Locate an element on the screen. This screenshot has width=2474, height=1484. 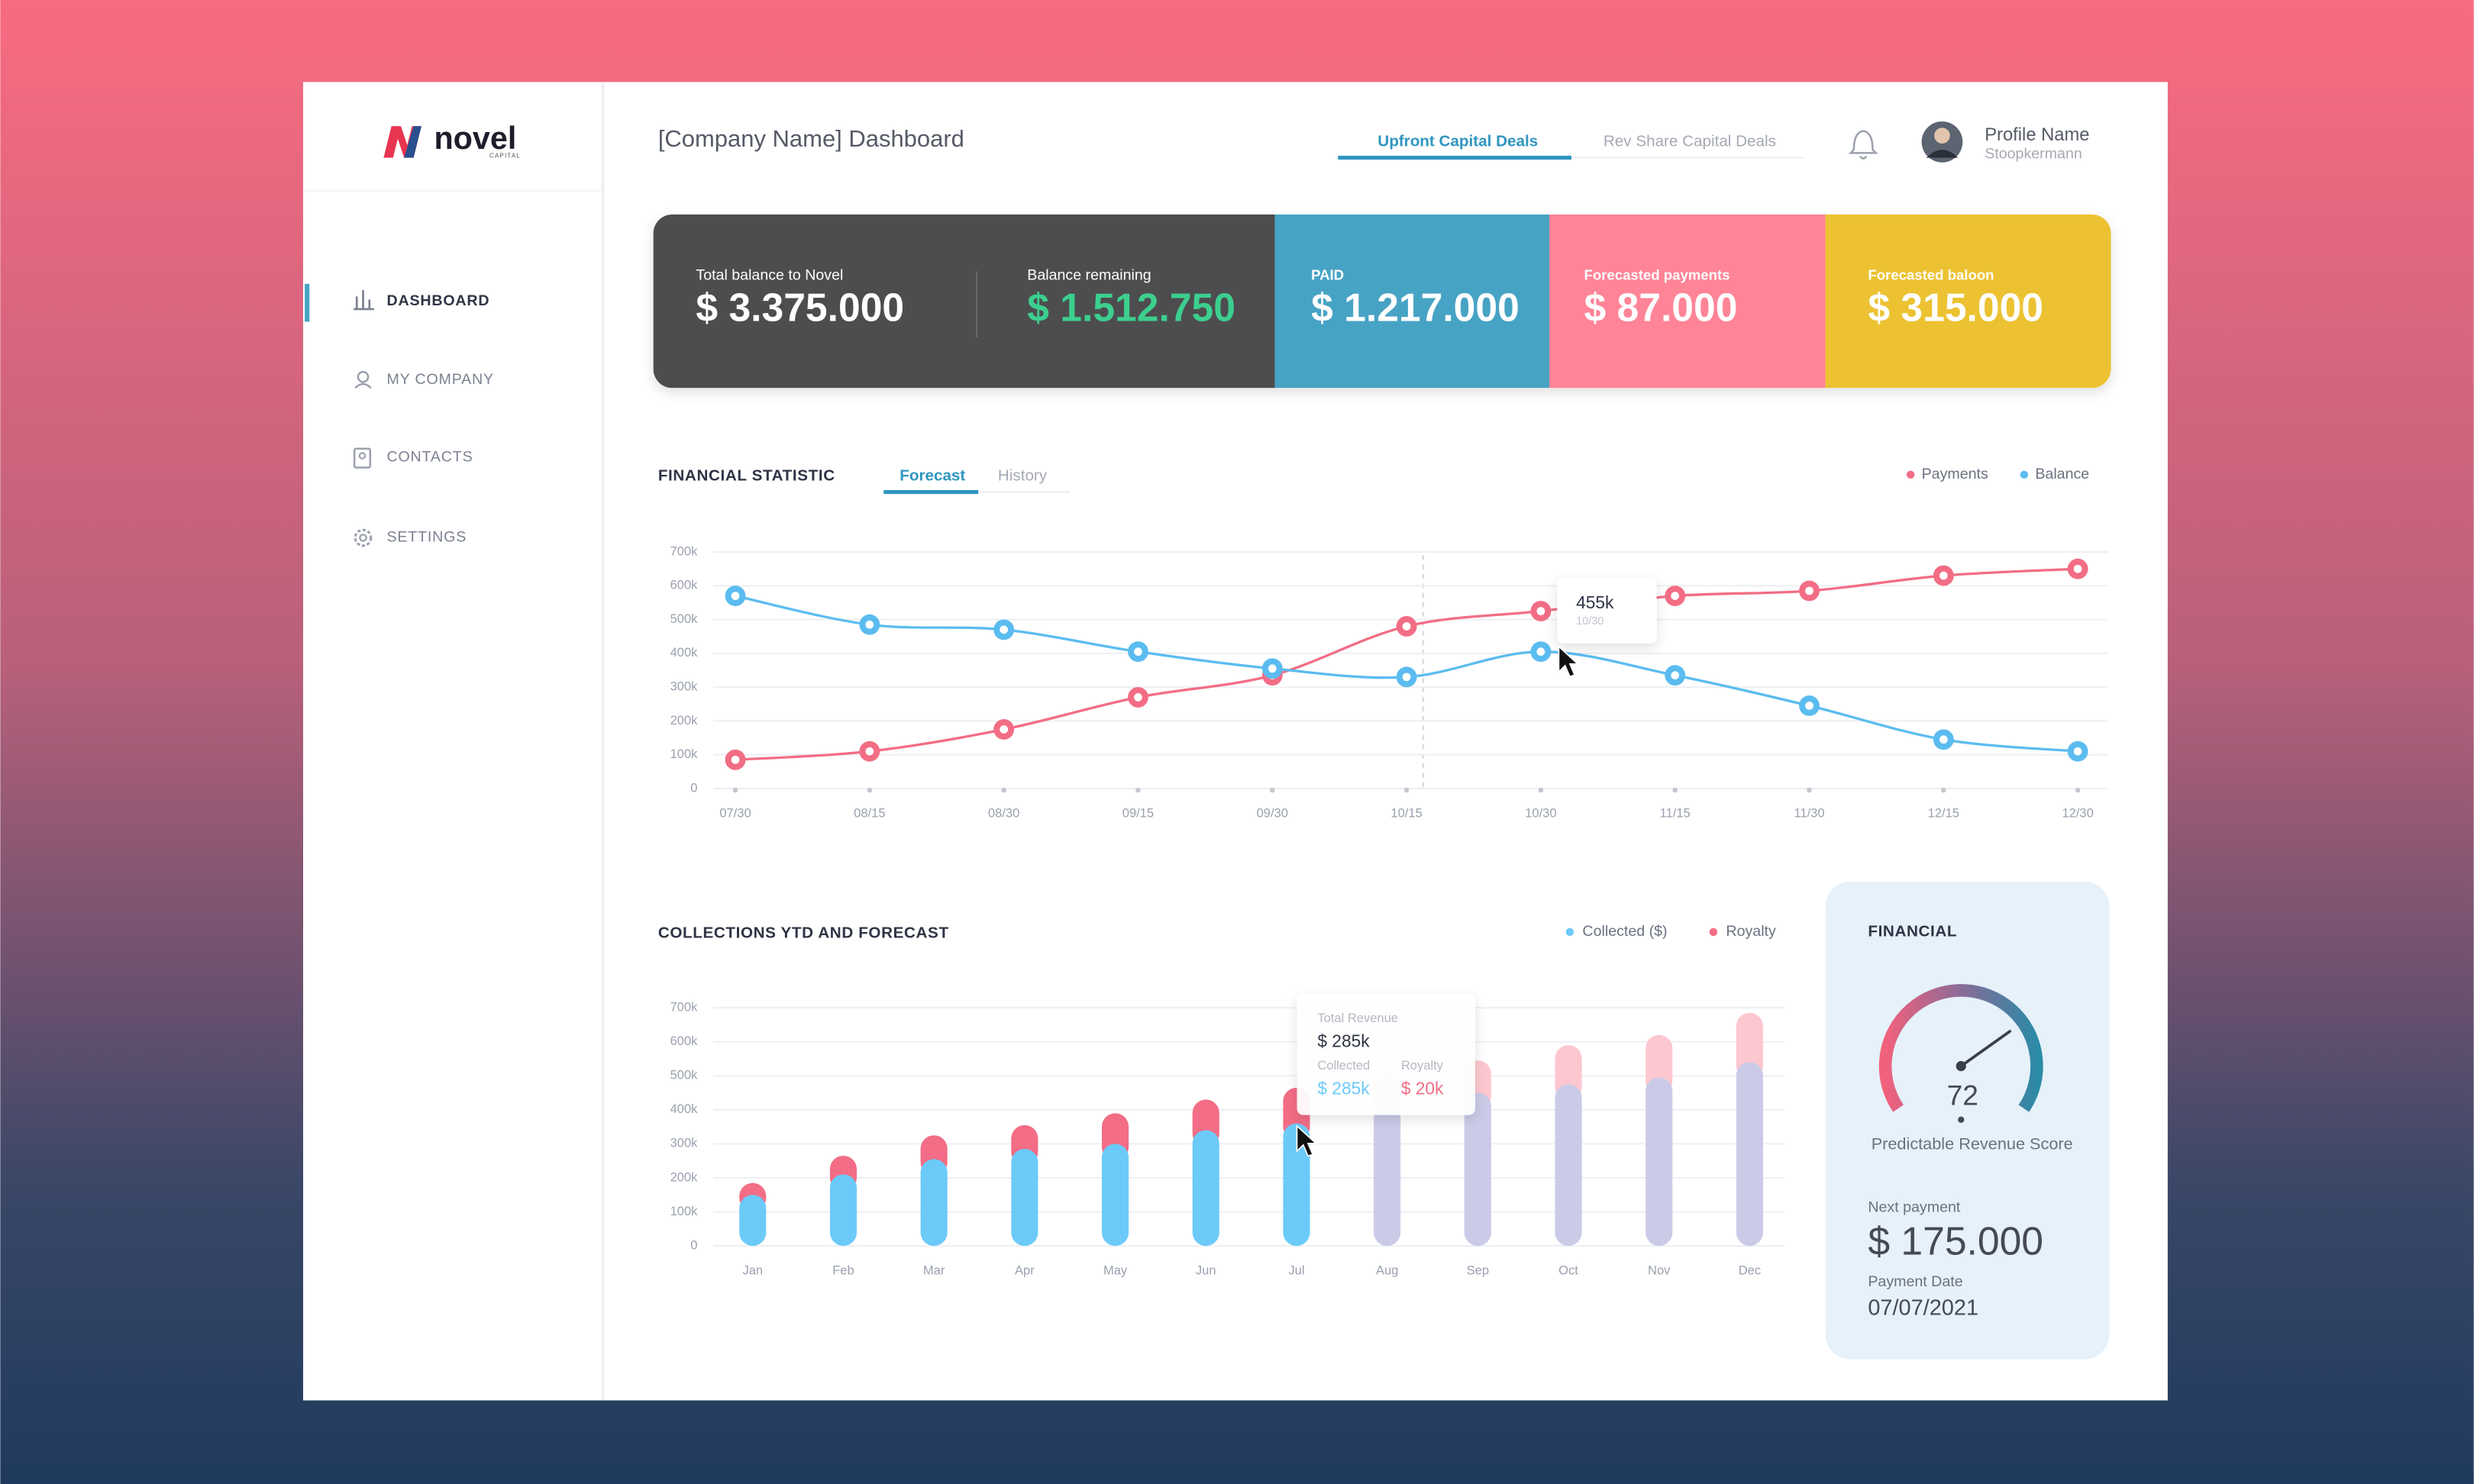
card-label: PAID is located at coordinates (1327, 274).